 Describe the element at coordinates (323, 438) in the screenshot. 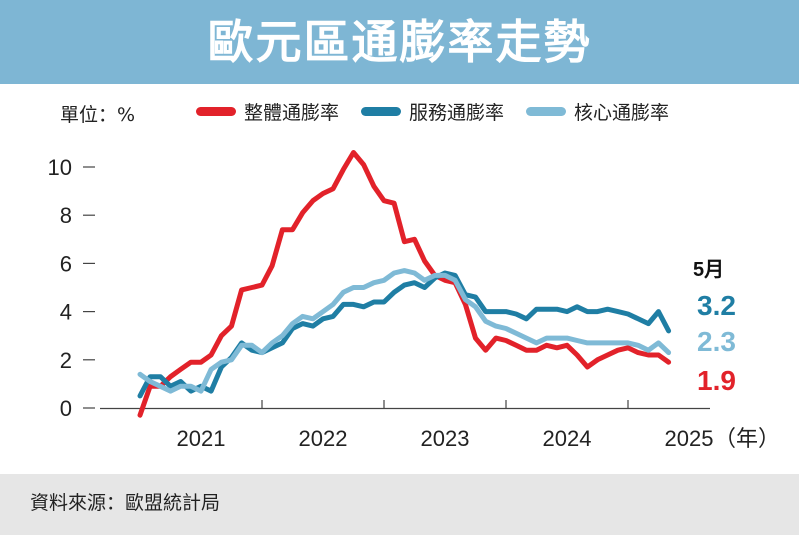

I see `x-tick-label-2022: 2022` at that location.